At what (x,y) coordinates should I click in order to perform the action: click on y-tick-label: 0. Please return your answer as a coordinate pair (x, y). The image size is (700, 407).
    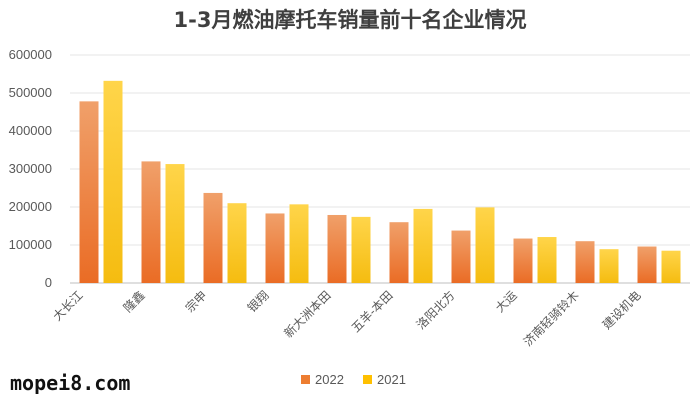
    Looking at the image, I should click on (48, 282).